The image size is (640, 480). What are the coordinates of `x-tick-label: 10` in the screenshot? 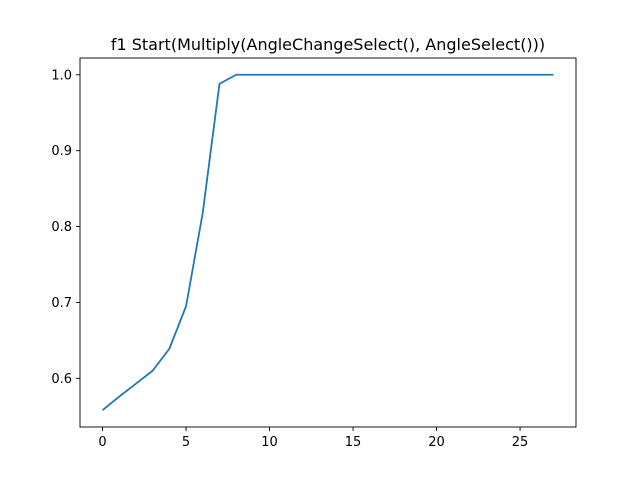 It's located at (269, 442).